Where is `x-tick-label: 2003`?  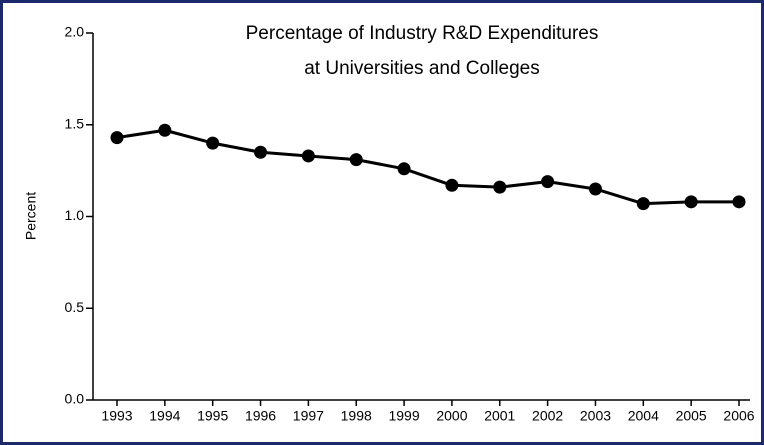 x-tick-label: 2003 is located at coordinates (595, 416).